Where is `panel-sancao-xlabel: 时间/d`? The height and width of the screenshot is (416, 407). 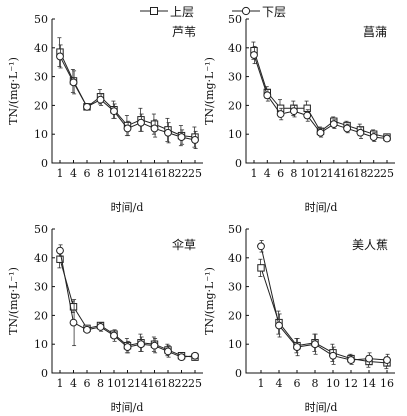
panel-sancao-xlabel: 时间/d is located at coordinates (127, 407).